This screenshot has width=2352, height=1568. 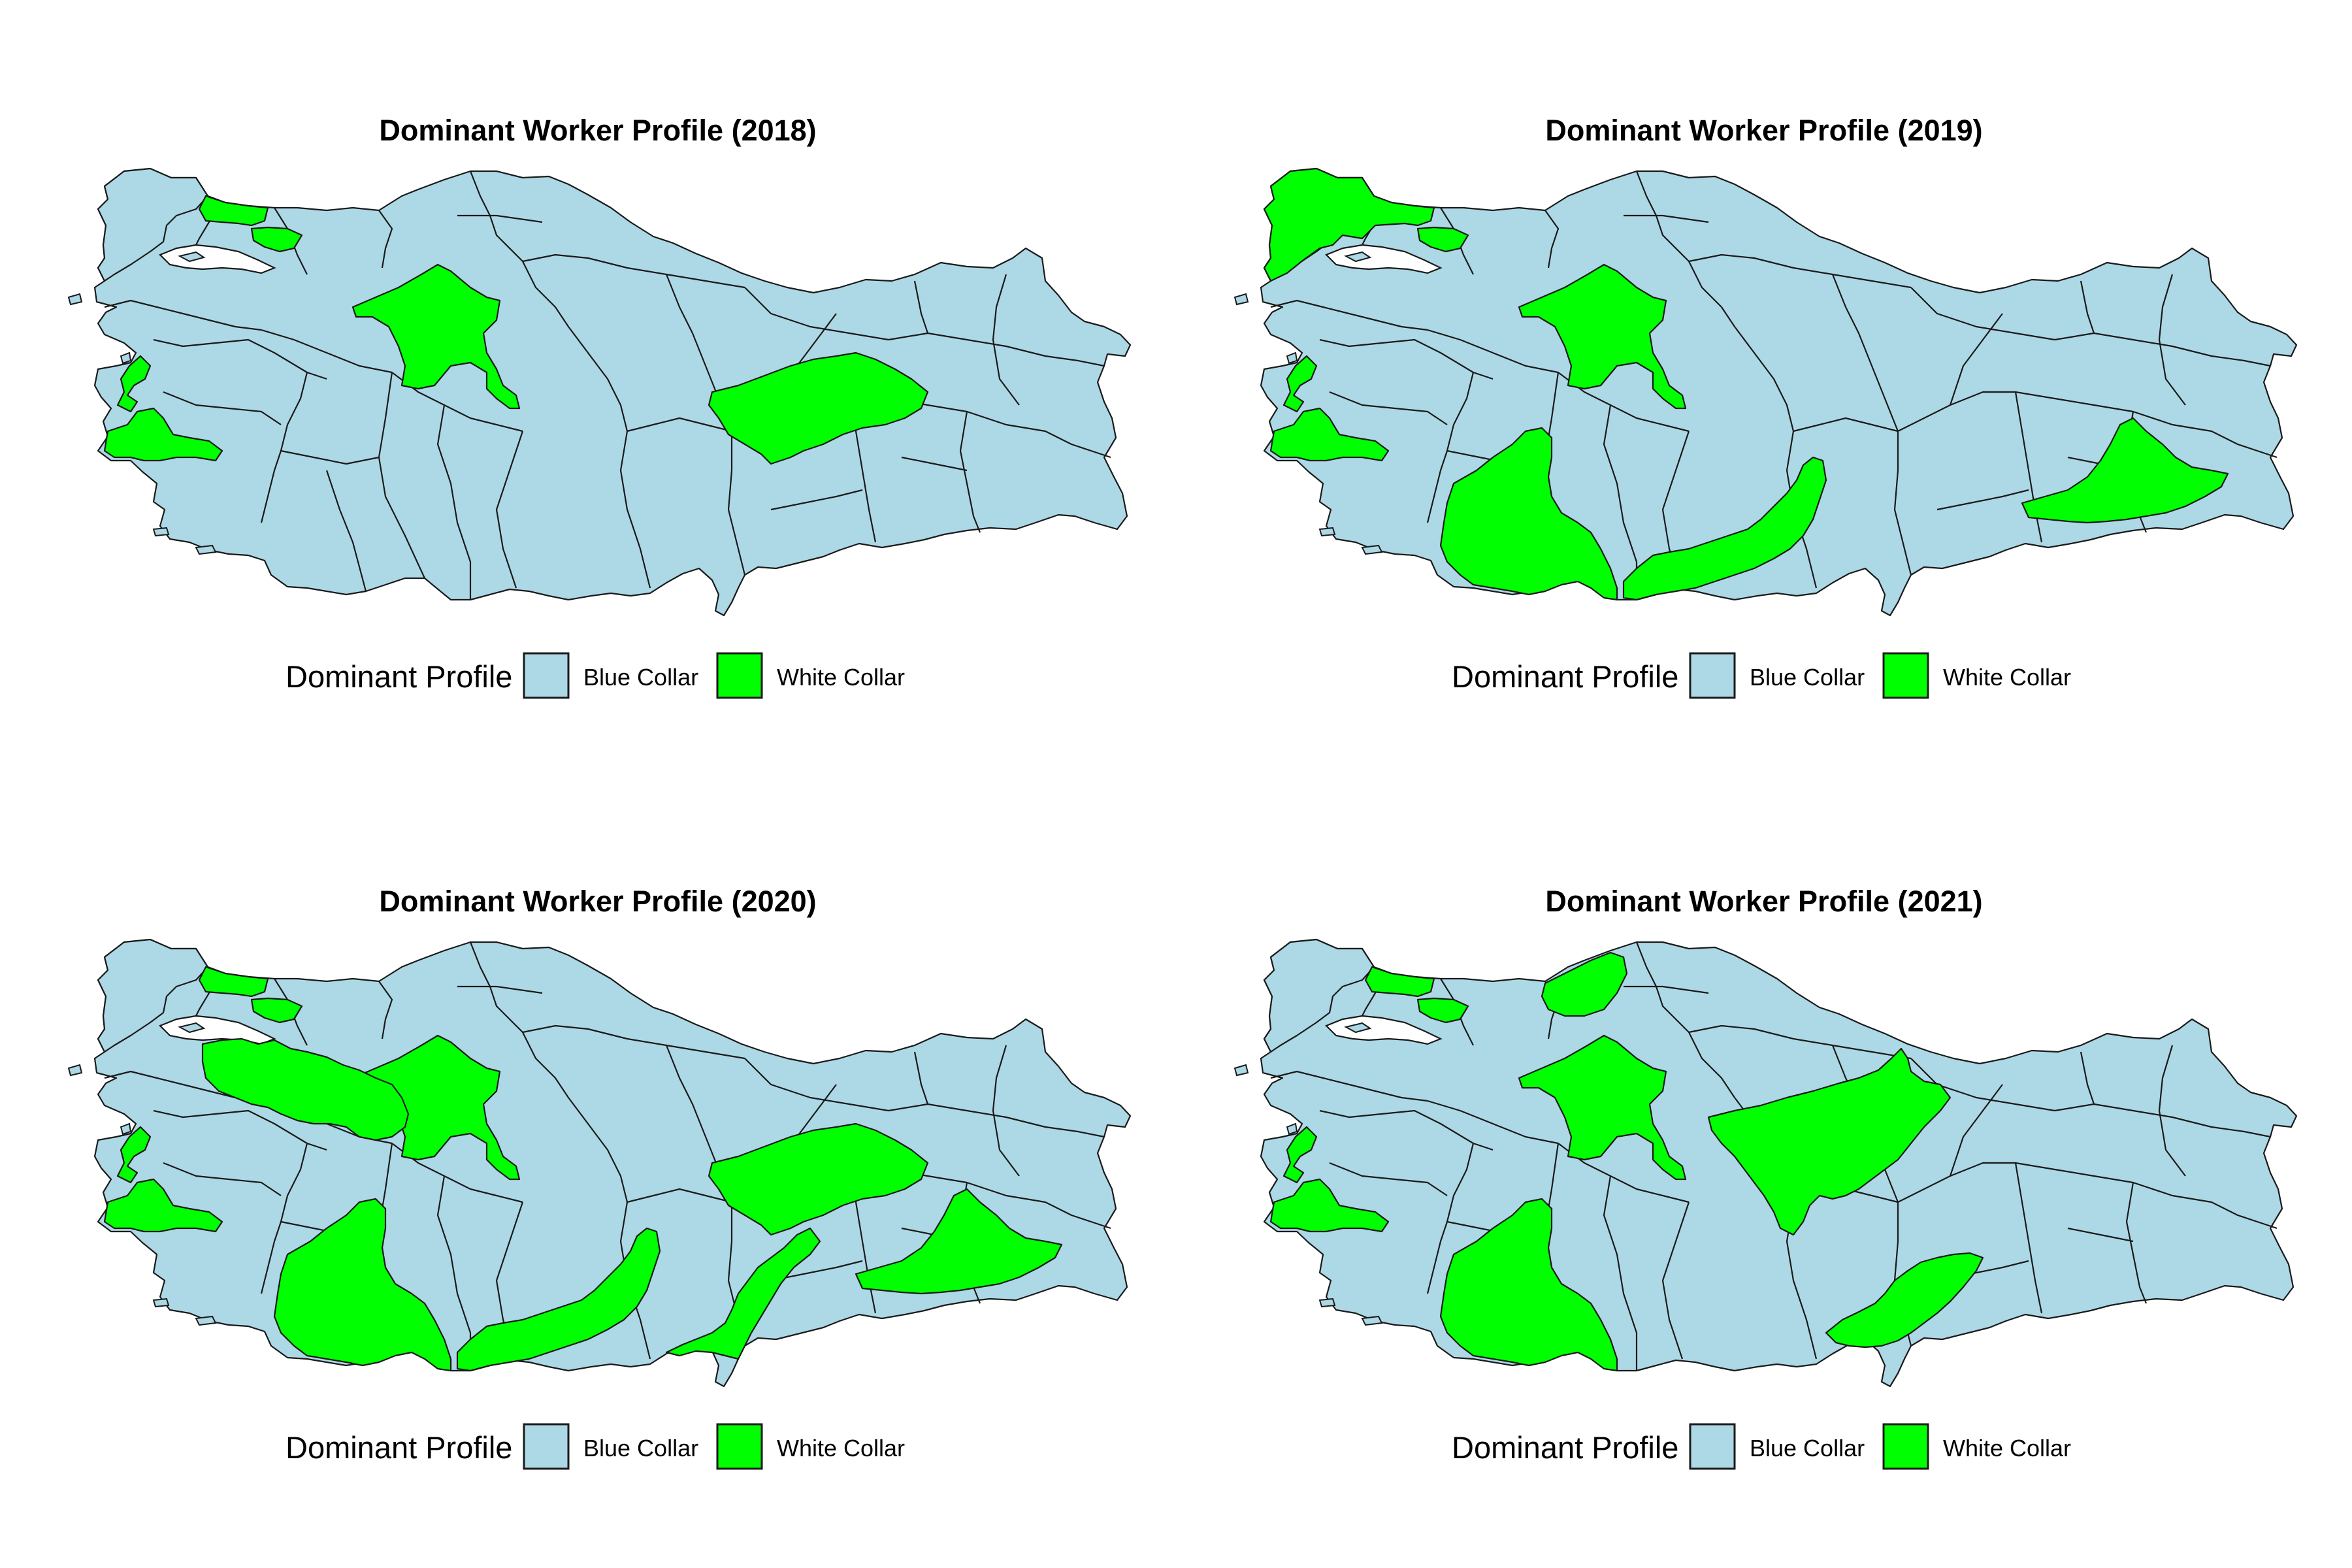 I want to click on region-gaziantep, so click(x=1904, y=1300).